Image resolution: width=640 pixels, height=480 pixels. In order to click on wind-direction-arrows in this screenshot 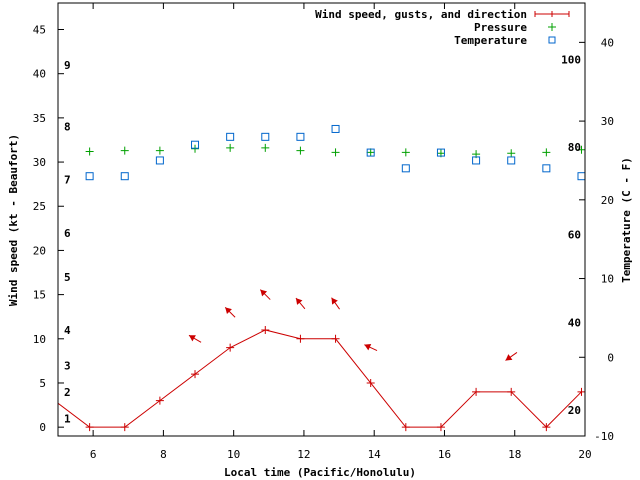, I will do `click(353, 325)`.